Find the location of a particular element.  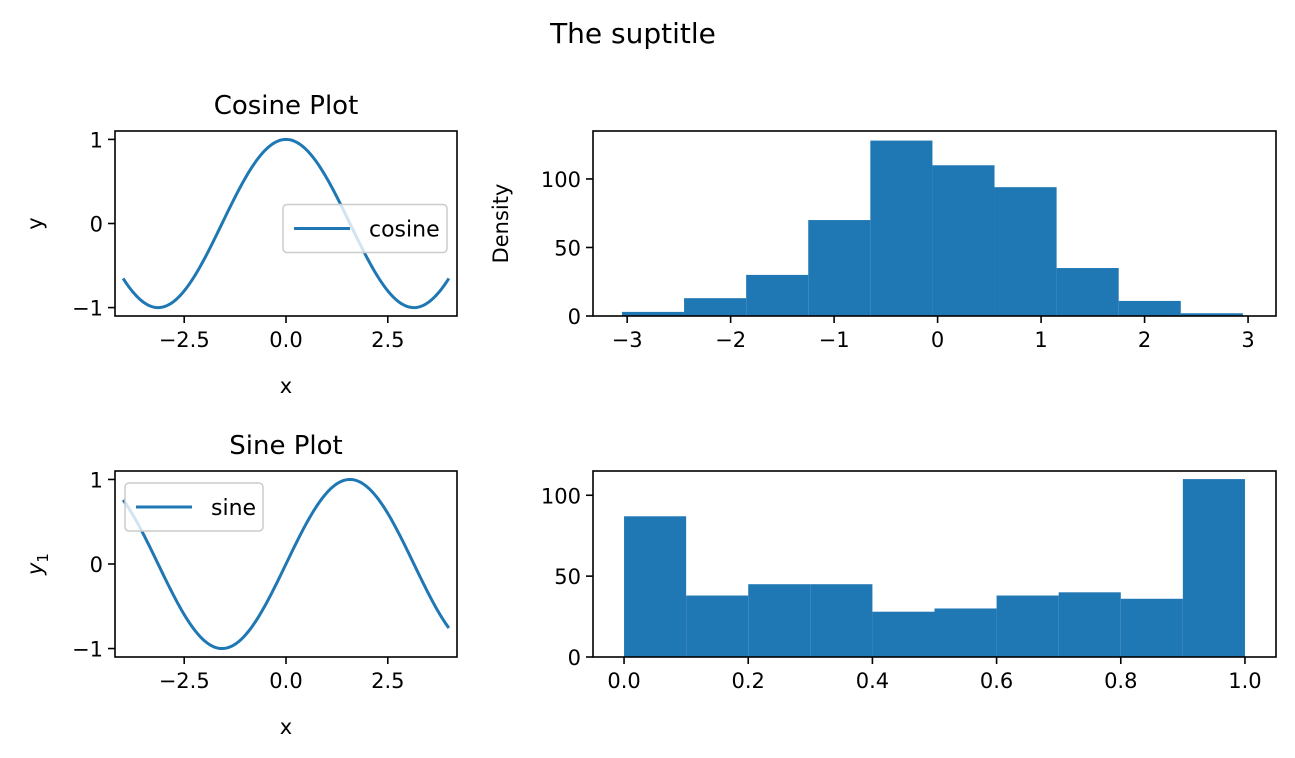

legend-label: cosine is located at coordinates (404, 230).